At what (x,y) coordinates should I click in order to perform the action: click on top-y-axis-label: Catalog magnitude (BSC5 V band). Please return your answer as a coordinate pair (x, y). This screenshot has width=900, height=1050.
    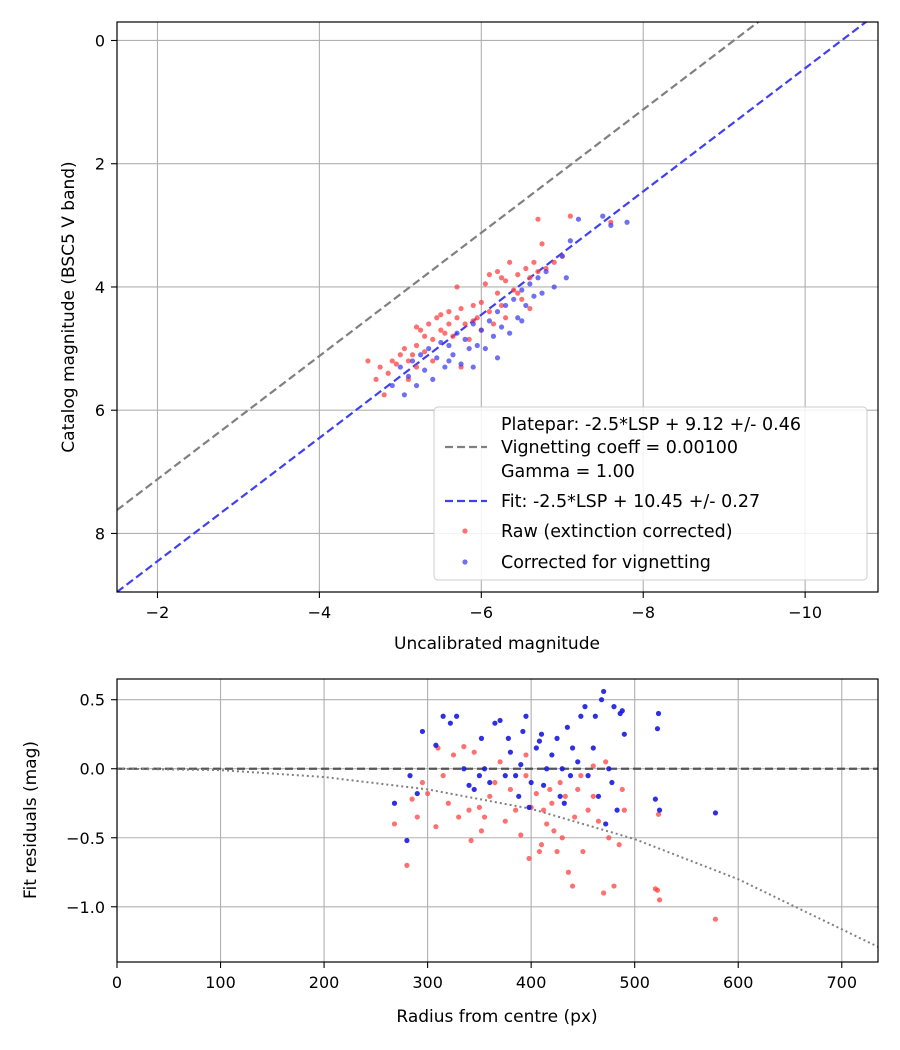
    Looking at the image, I should click on (69, 306).